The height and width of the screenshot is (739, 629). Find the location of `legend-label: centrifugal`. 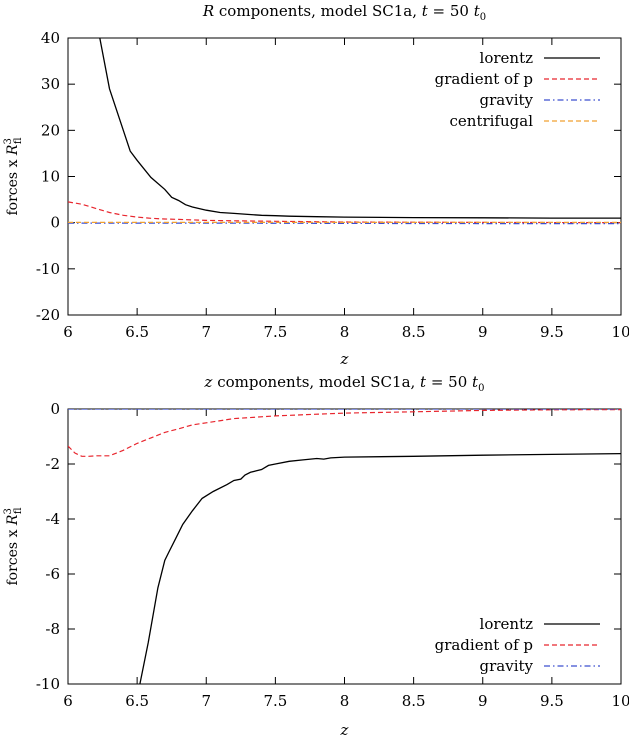

legend-label: centrifugal is located at coordinates (492, 121).